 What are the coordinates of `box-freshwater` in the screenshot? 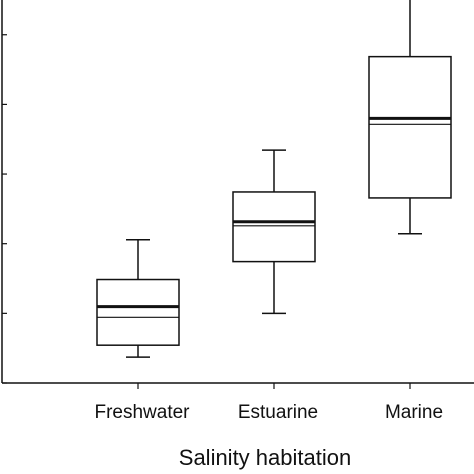 It's located at (138, 298).